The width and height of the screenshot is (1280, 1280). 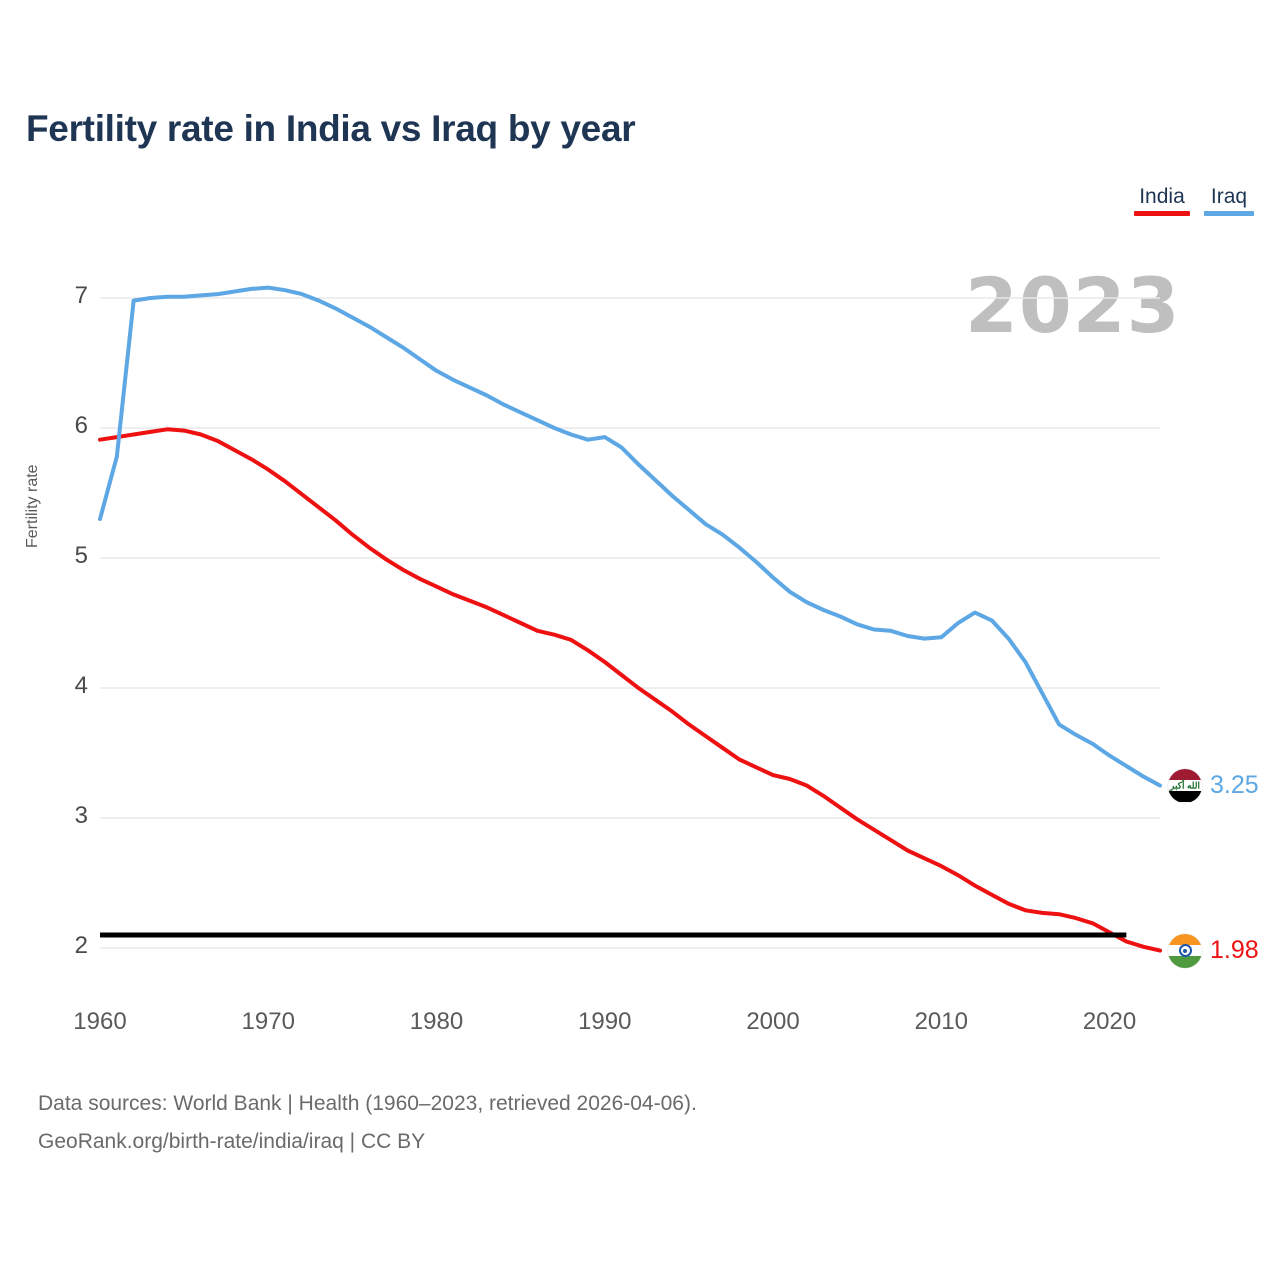 What do you see at coordinates (1234, 785) in the screenshot?
I see `endpoint-value-iraq: 3.25` at bounding box center [1234, 785].